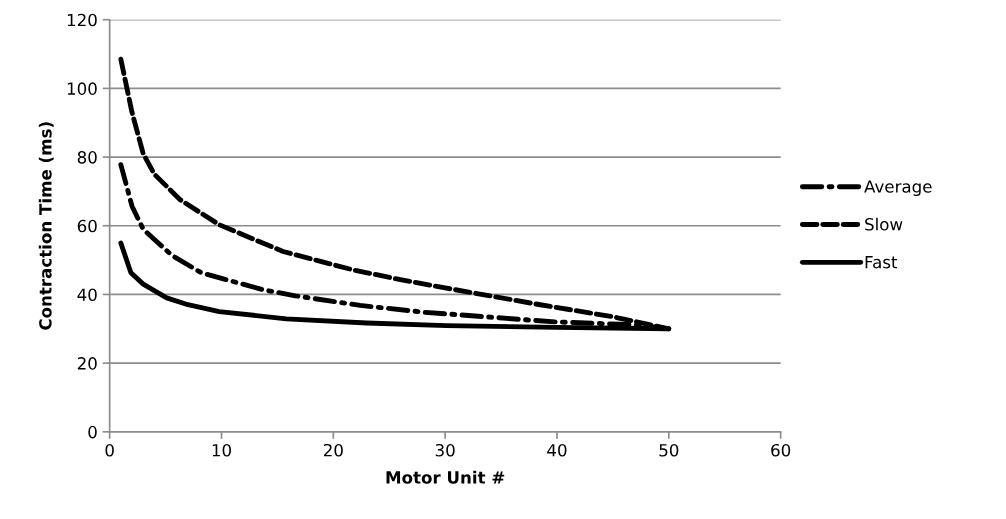  Describe the element at coordinates (781, 450) in the screenshot. I see `x-tick-label: 60` at that location.